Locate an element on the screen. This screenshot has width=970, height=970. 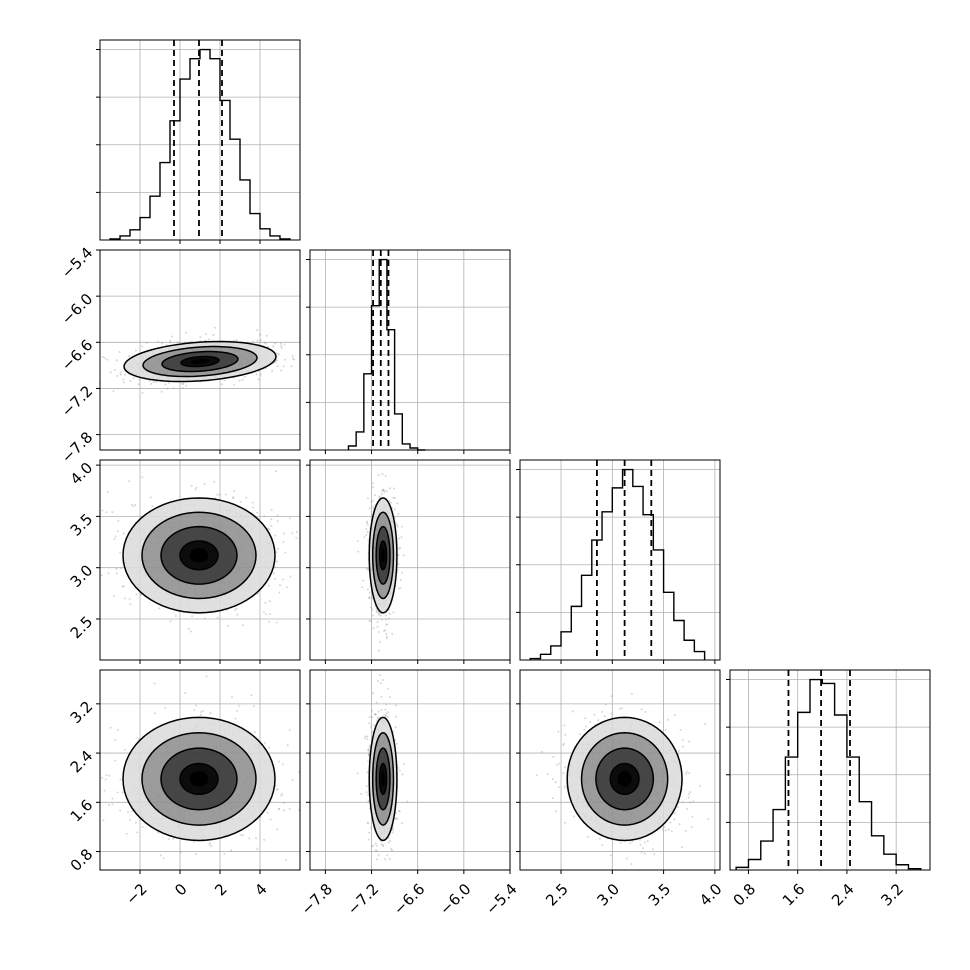
y-tick-label: 3.5 is located at coordinates (82, 525).